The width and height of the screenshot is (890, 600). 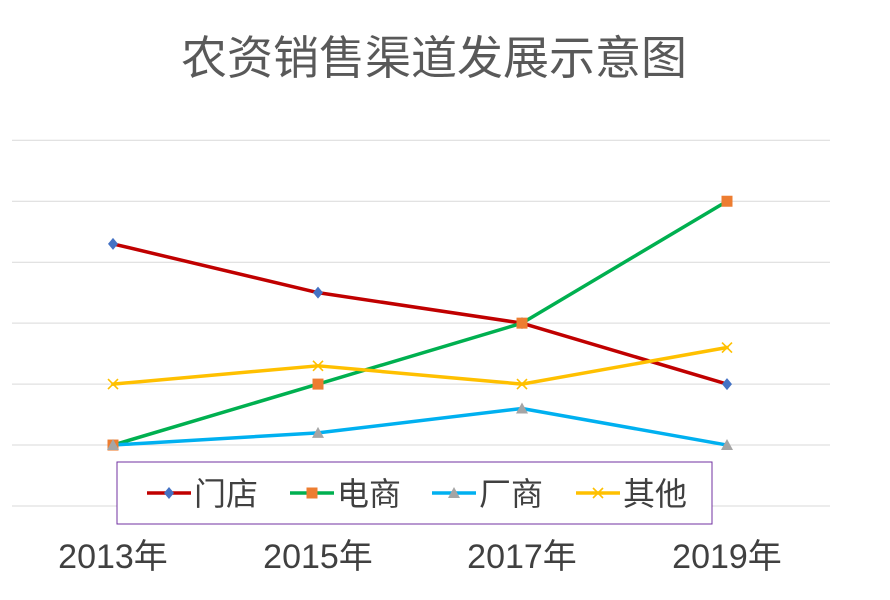 I want to click on x-tick-label: 2019年, so click(x=727, y=557).